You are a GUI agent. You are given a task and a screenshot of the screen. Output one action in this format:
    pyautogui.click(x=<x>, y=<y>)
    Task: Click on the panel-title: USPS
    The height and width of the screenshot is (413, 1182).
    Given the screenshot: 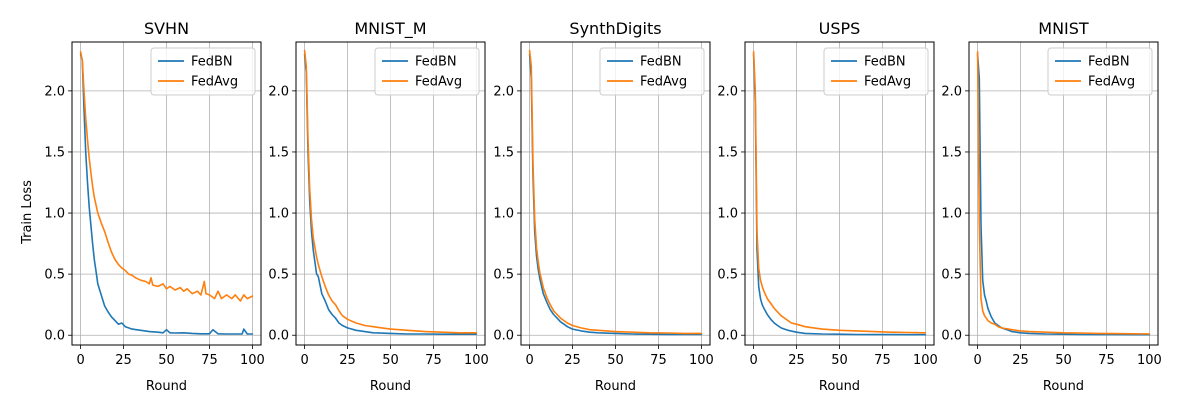 What is the action you would take?
    pyautogui.click(x=840, y=28)
    